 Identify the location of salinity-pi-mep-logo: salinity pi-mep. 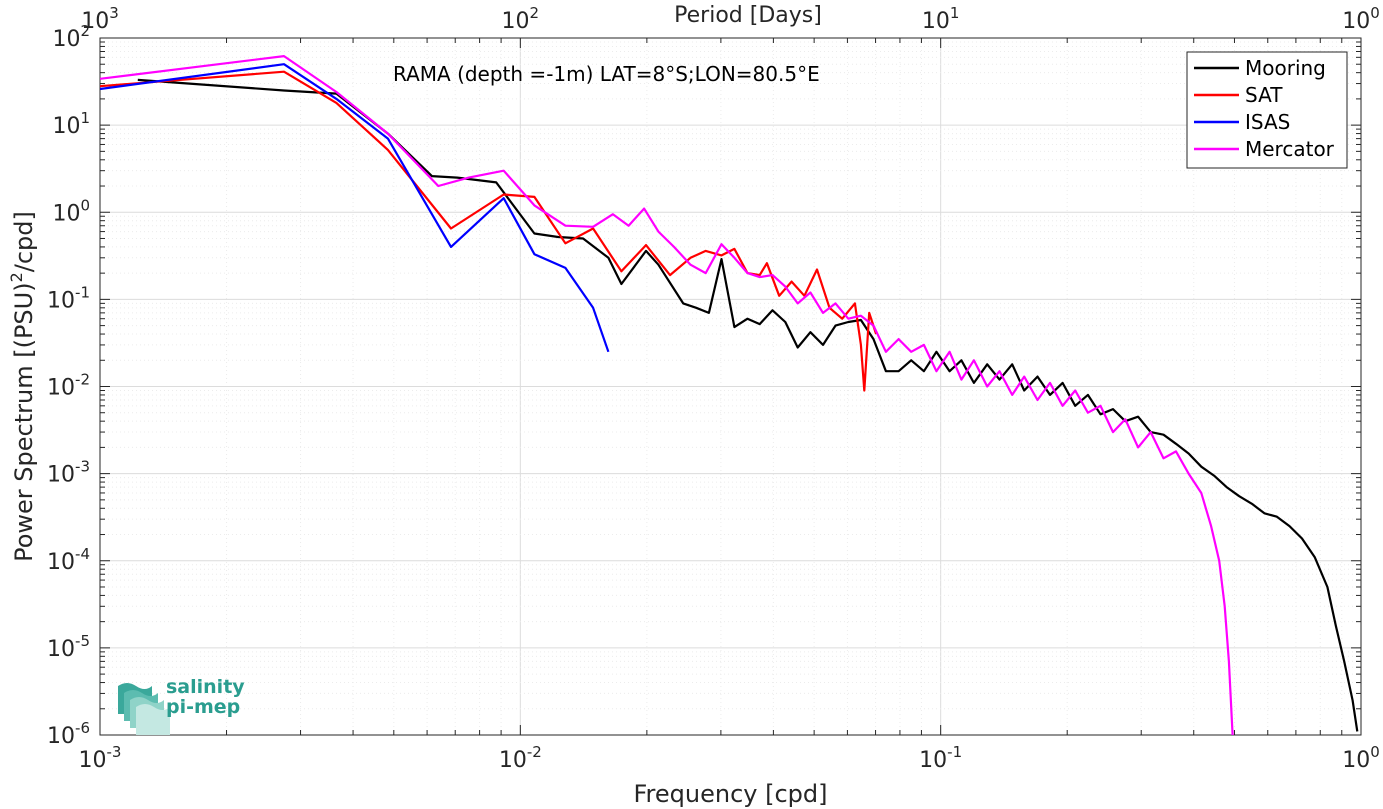
(181, 705).